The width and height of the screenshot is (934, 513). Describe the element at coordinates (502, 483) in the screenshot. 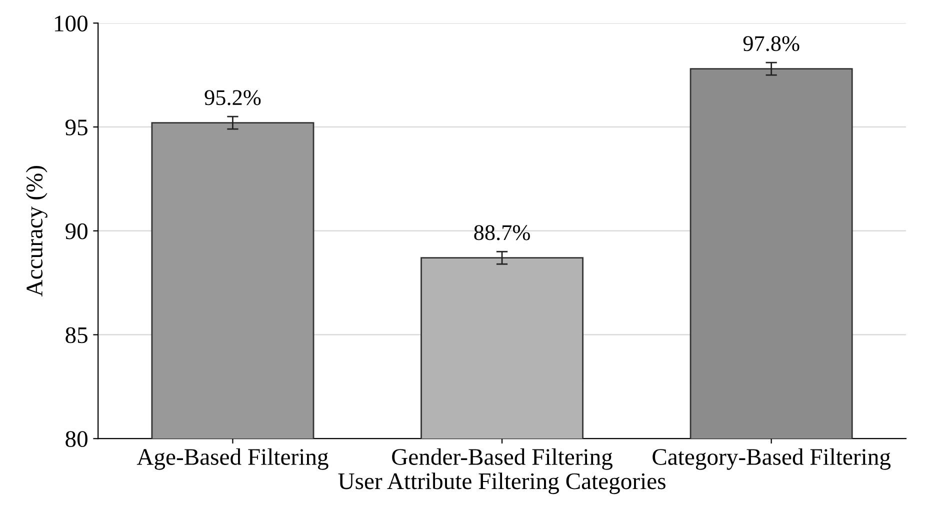

I see `x-axis-title: User Attribute Filtering Categories` at that location.